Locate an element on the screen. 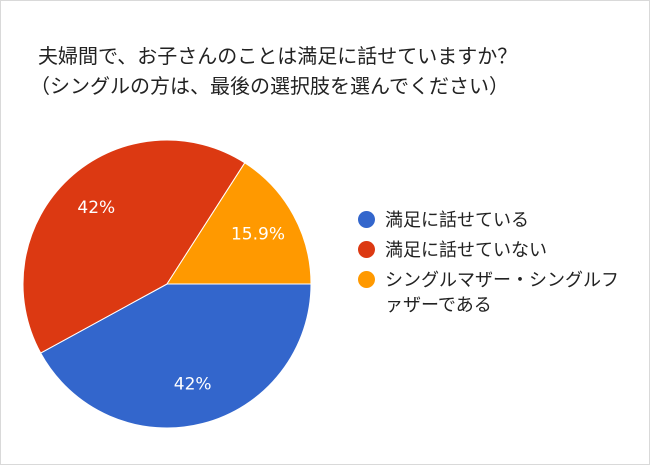 The width and height of the screenshot is (650, 465). legend-label-single-parent: シングルマザー・シングルファザーである is located at coordinates (502, 293).